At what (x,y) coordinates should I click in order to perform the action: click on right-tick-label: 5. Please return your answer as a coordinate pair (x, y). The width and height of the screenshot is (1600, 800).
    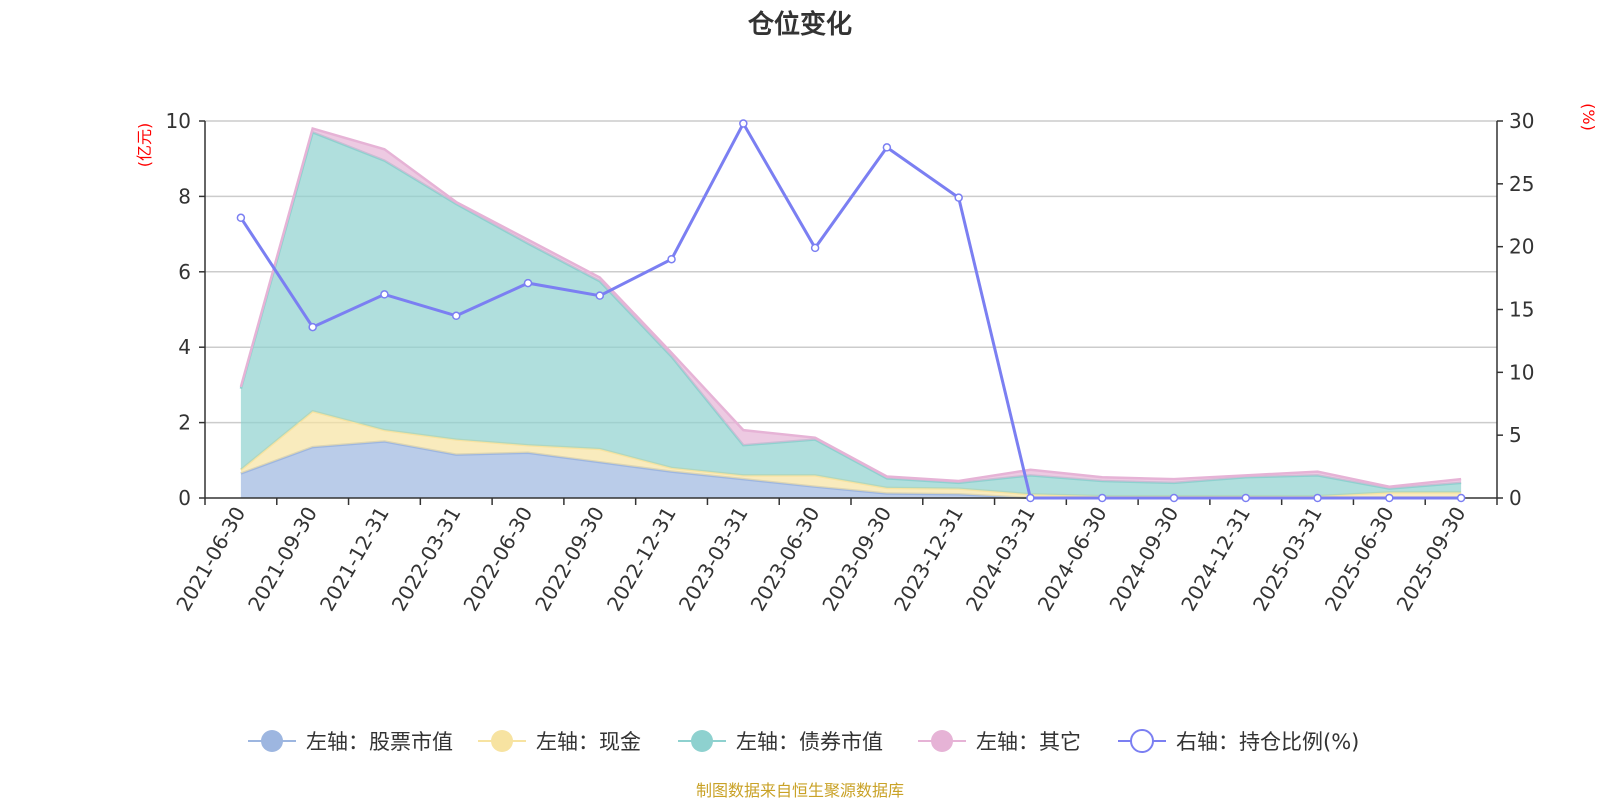
    Looking at the image, I should click on (1515, 435).